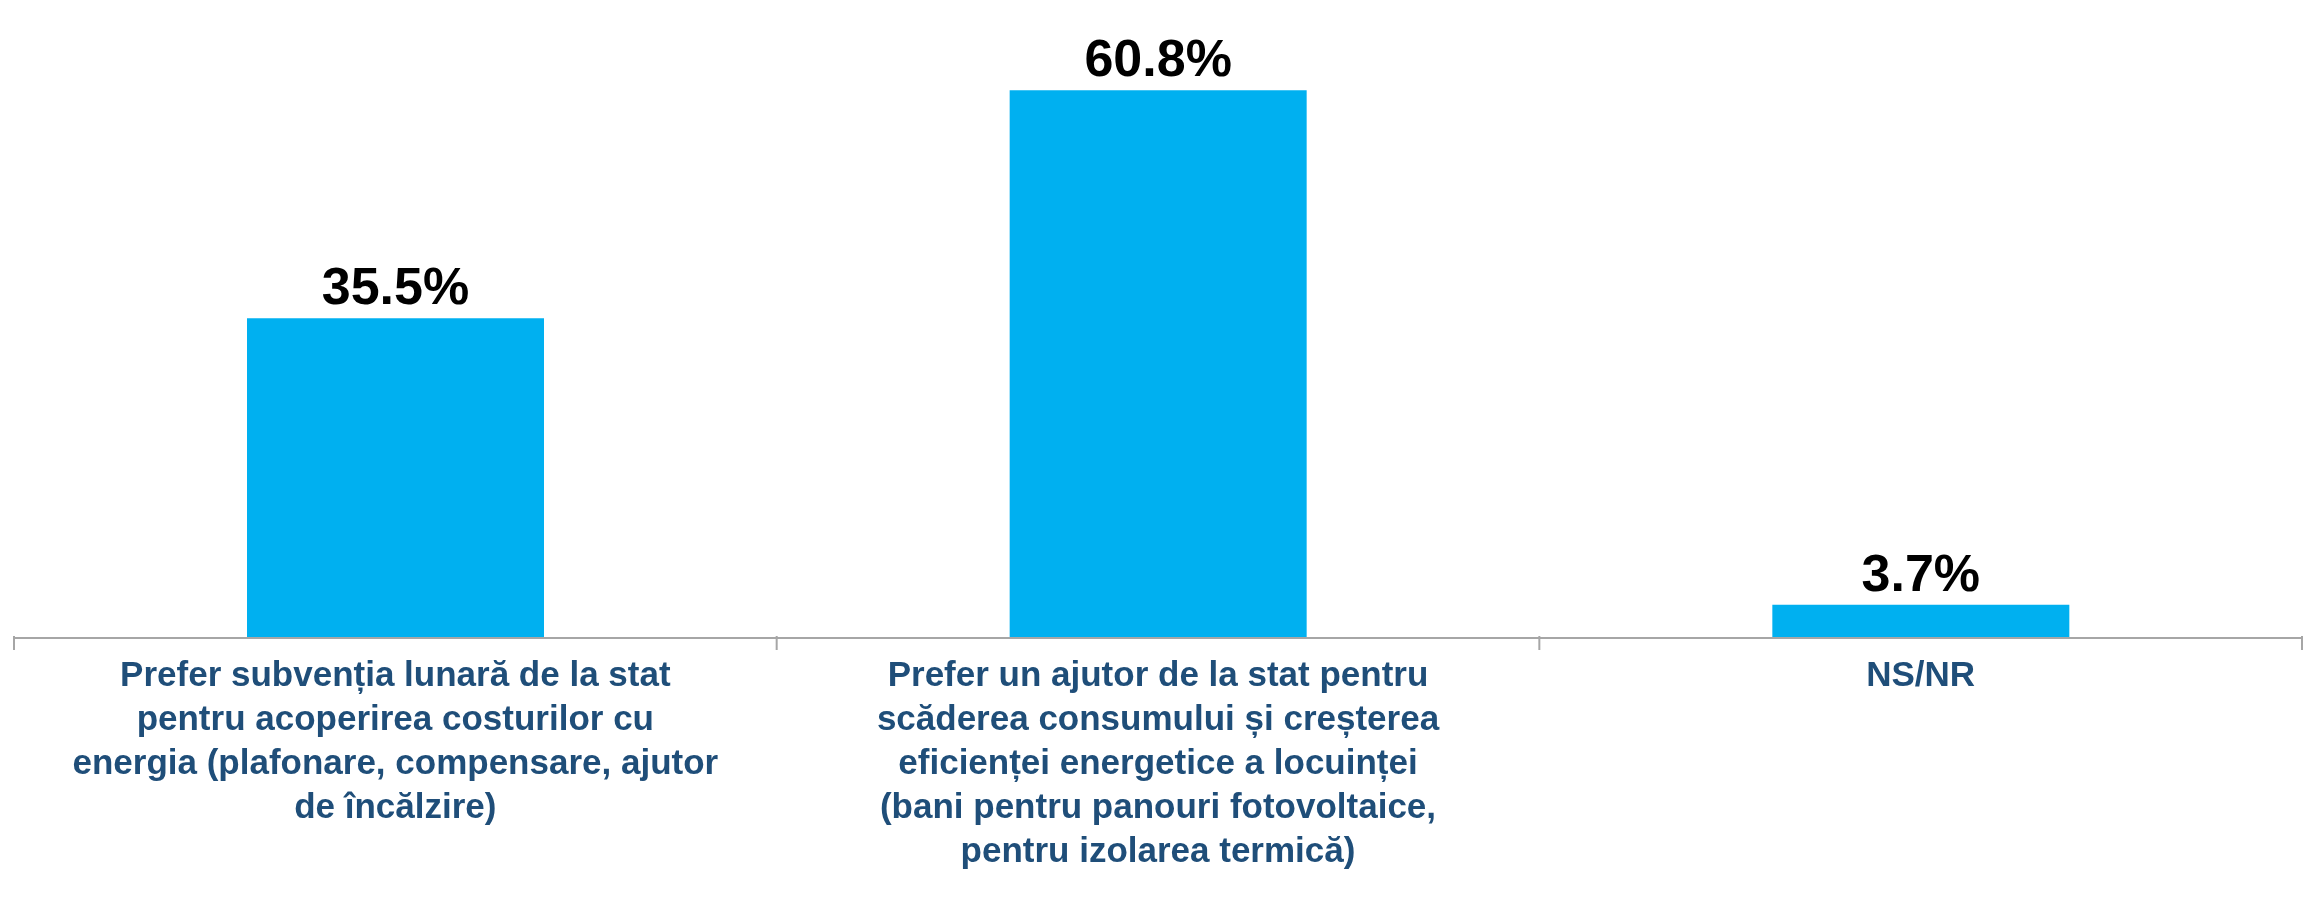 The height and width of the screenshot is (898, 2318). What do you see at coordinates (1158, 761) in the screenshot?
I see `x-tick-label: Prefer un ajutor de la stat pentru scăderea consumului și creșterea eficienței energetice a locuinței (bani pentru panouri fotovoltaice, pentru izolarea termică)` at bounding box center [1158, 761].